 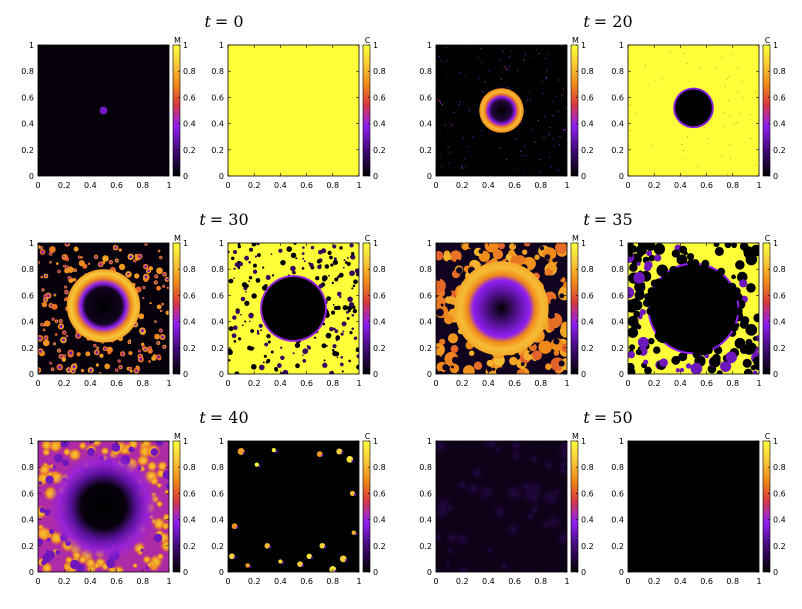 I want to click on colorbar-tick-label: 0.2, so click(x=587, y=546).